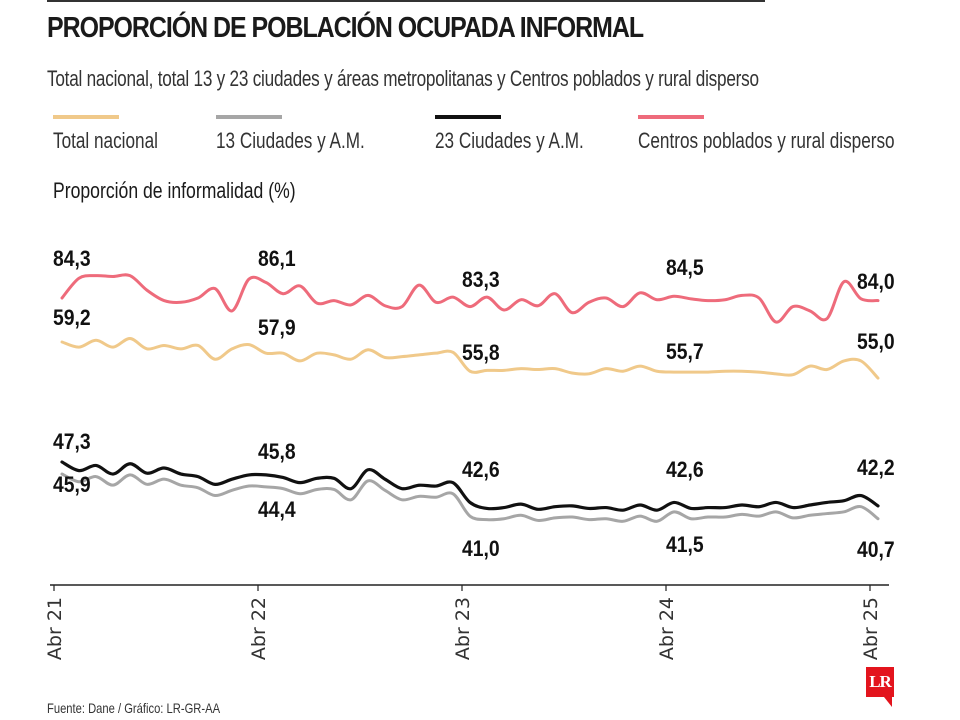  What do you see at coordinates (105, 140) in the screenshot?
I see `legend-label: Total nacional` at bounding box center [105, 140].